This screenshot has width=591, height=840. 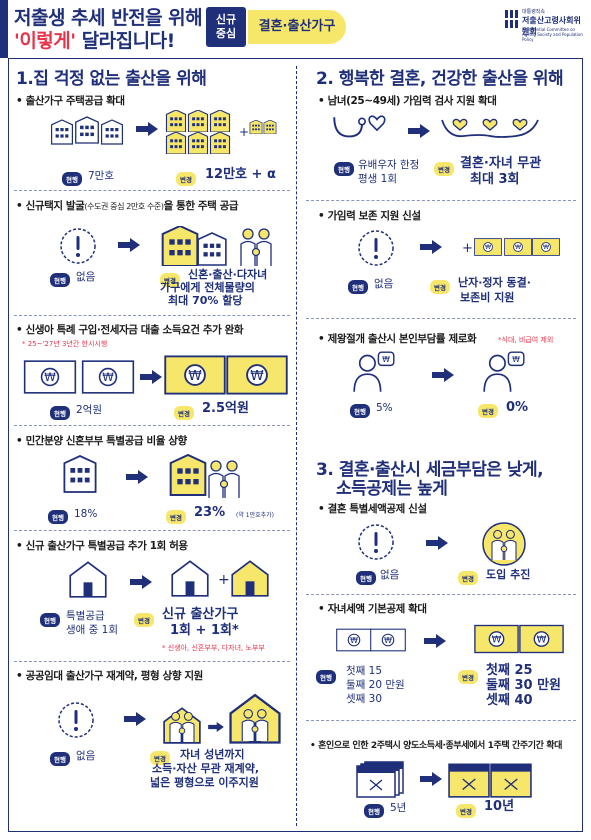 I want to click on s3-item2-current-line1: 첫째 15, so click(x=364, y=671).